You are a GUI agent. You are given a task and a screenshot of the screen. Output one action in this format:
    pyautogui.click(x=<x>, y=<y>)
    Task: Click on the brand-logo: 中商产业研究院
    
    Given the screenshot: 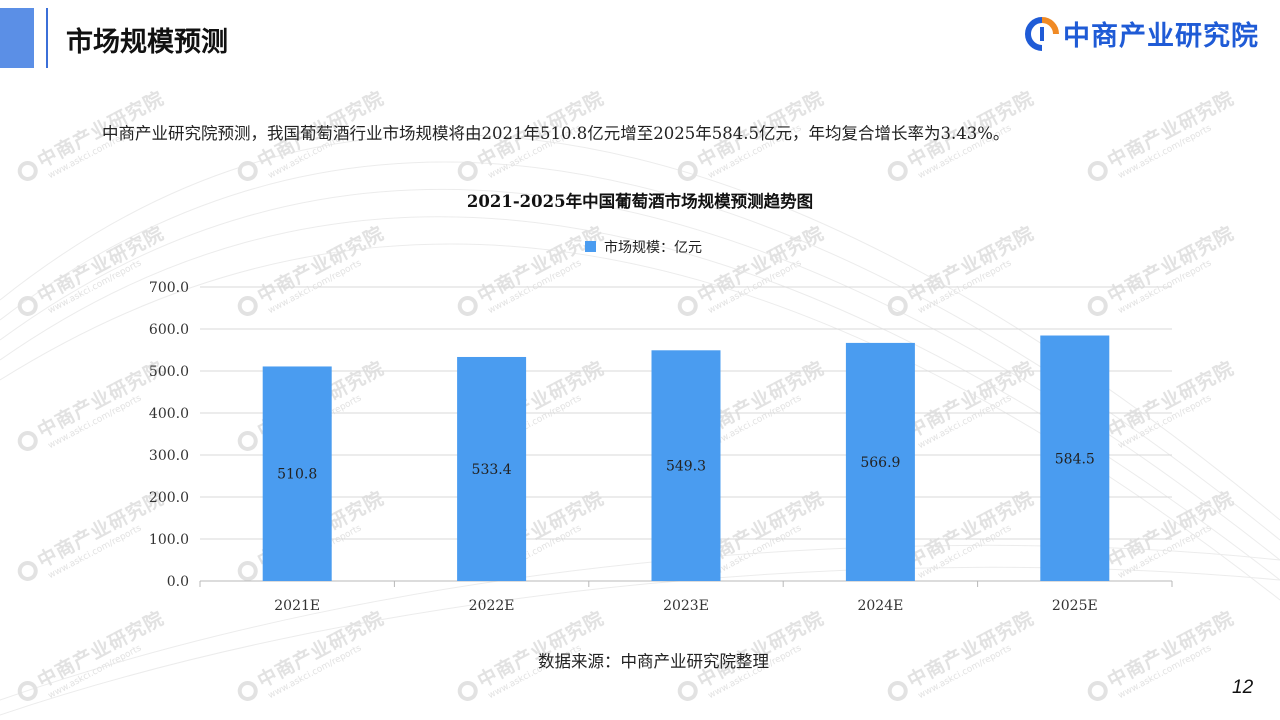 What is the action you would take?
    pyautogui.click(x=1142, y=33)
    